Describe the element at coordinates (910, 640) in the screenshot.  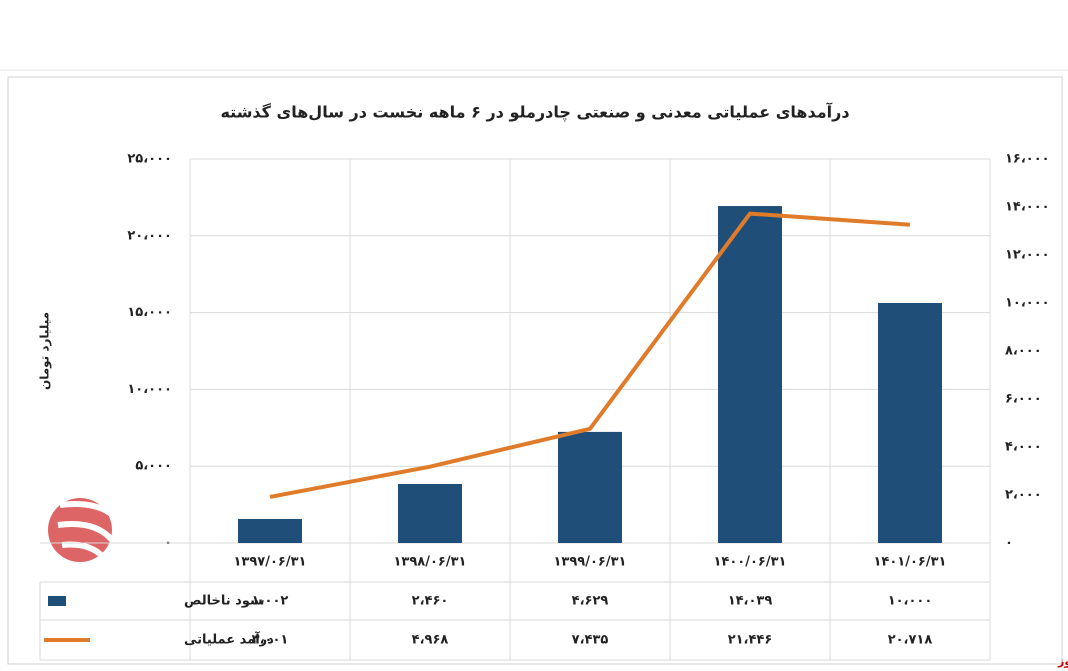
I see `table-value: ۲۰،۷۱۸` at that location.